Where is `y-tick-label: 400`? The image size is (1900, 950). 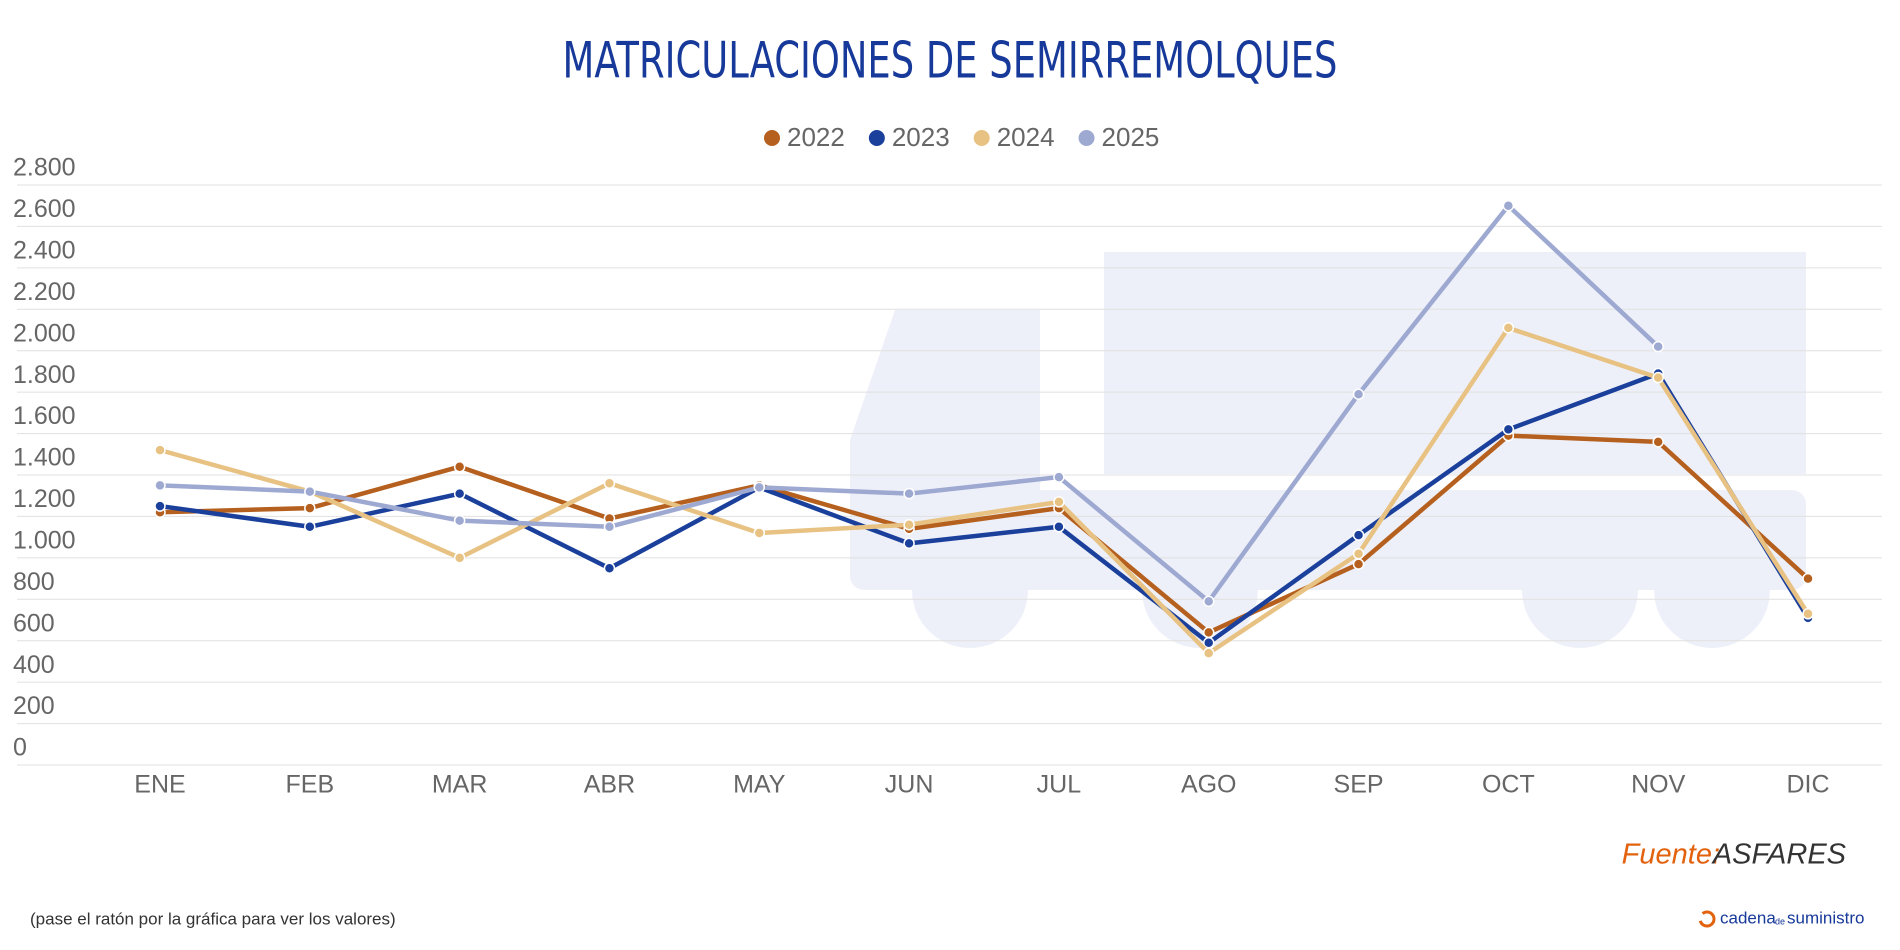
y-tick-label: 400 is located at coordinates (34, 665).